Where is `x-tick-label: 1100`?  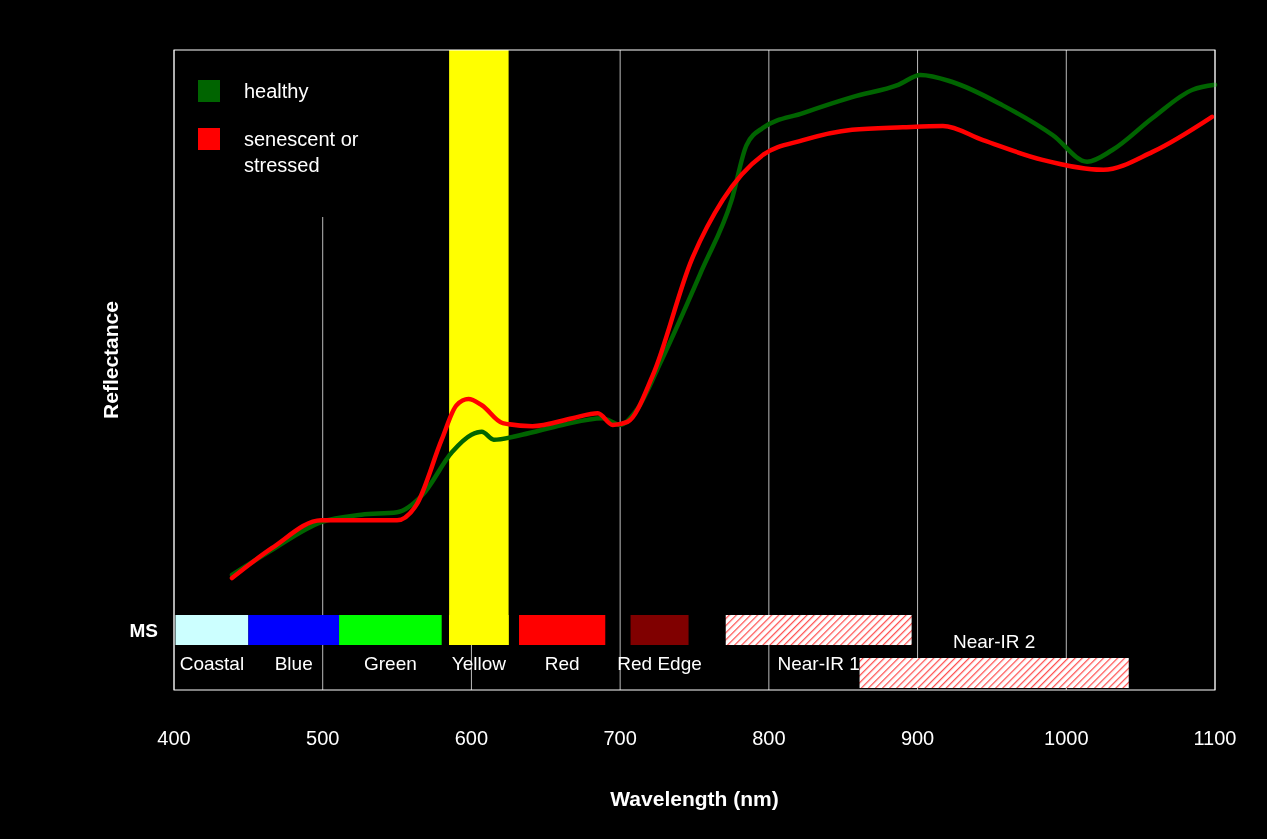
x-tick-label: 1100 is located at coordinates (1215, 738).